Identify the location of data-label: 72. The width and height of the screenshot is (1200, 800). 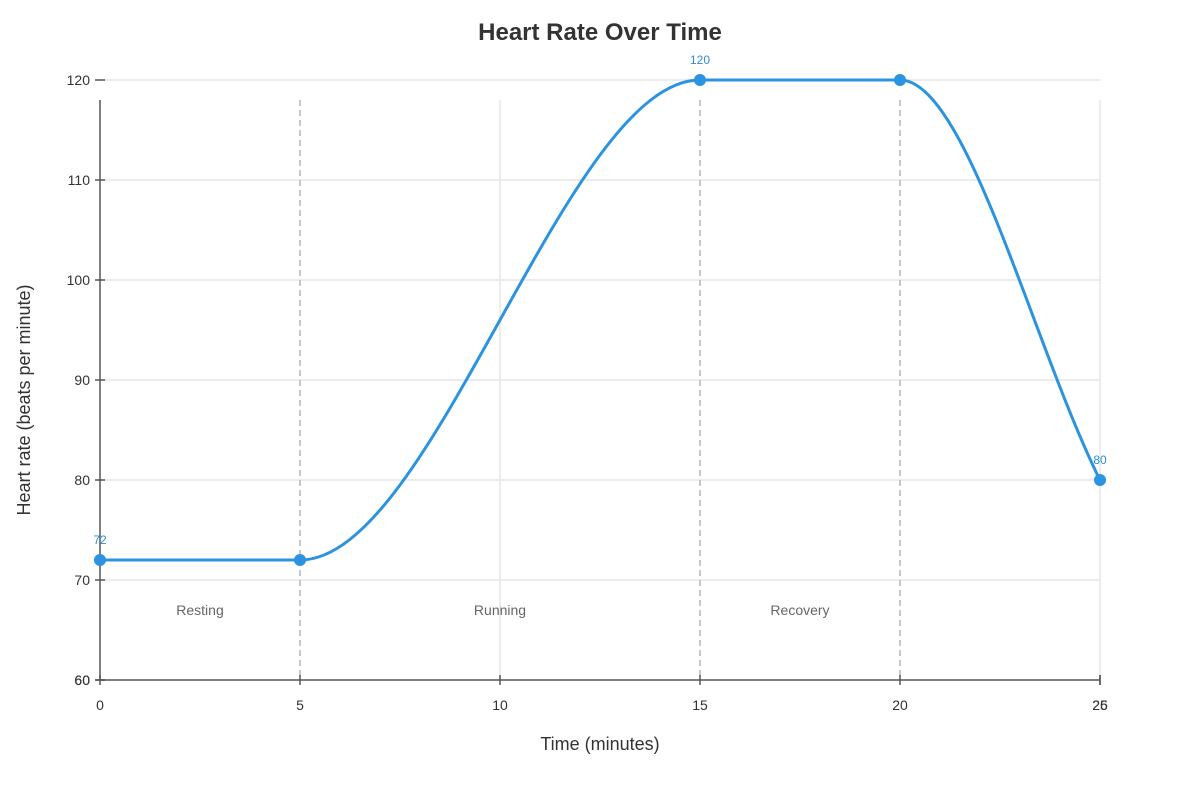
(100, 540).